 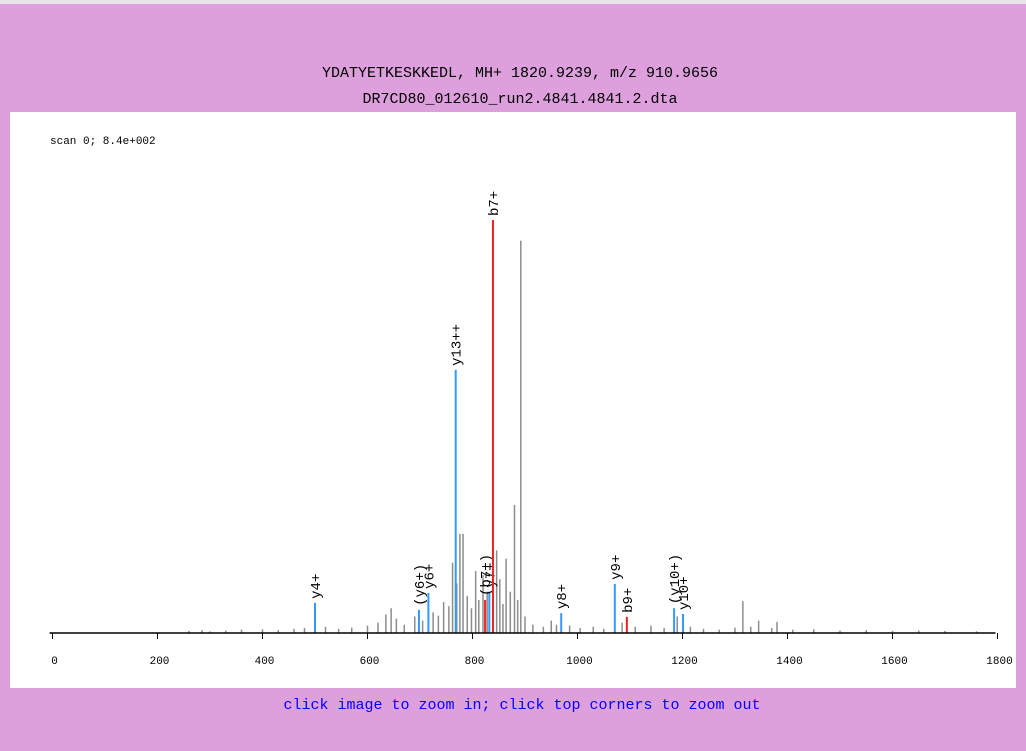 I want to click on peak-label: (b7+), so click(x=487, y=575).